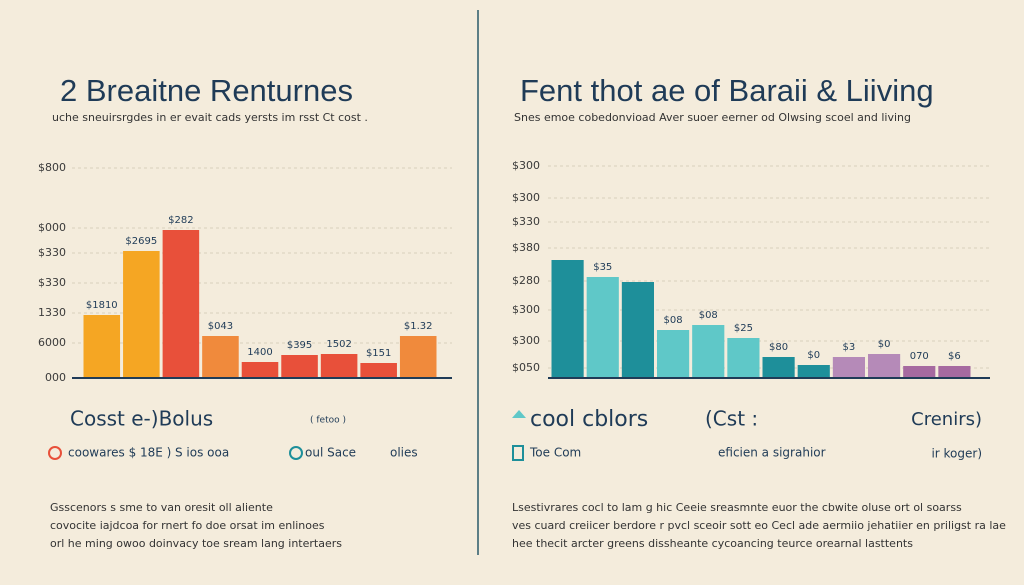  What do you see at coordinates (772, 453) in the screenshot?
I see `legend-text: eficien a sigrahior` at bounding box center [772, 453].